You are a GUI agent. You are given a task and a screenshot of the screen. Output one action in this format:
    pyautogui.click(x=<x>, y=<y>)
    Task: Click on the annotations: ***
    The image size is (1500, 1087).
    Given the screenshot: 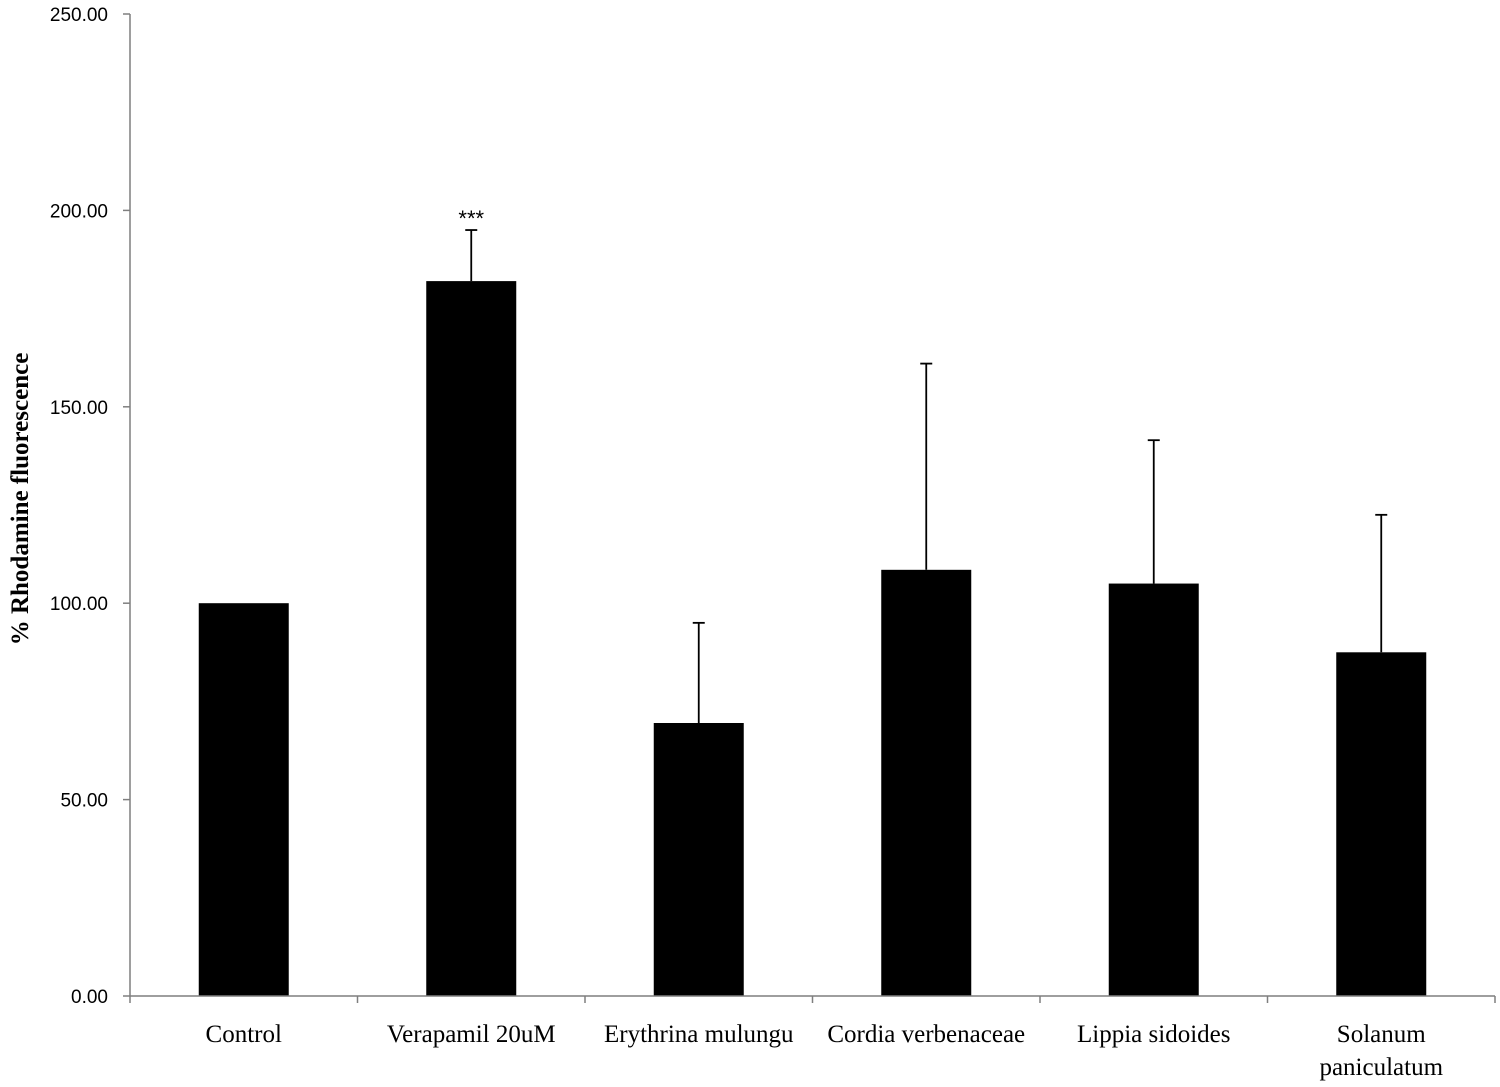 What is the action you would take?
    pyautogui.click(x=471, y=218)
    